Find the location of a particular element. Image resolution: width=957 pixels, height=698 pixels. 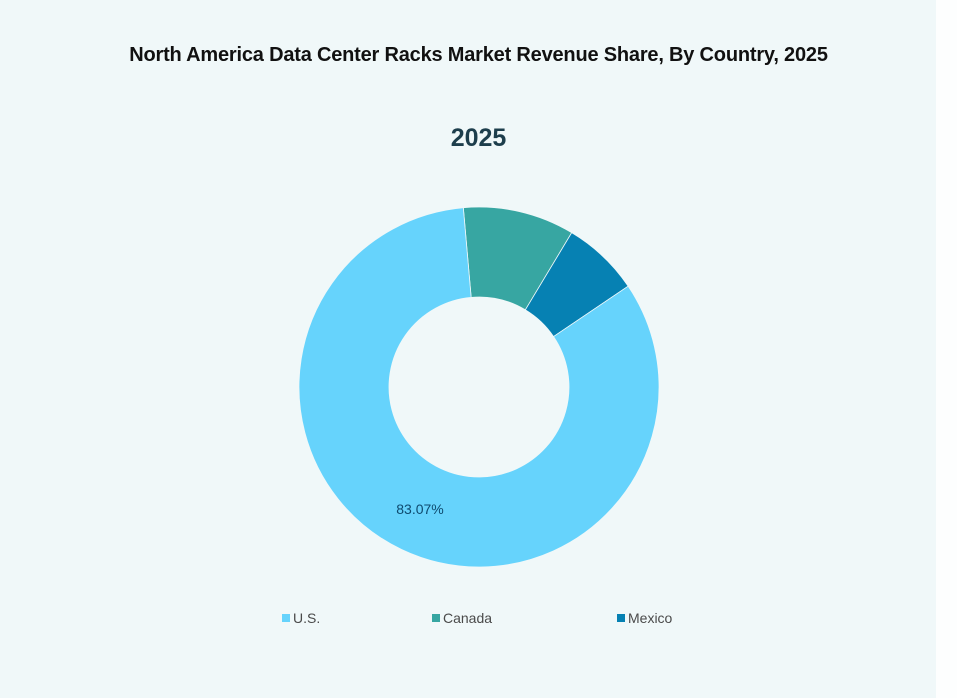

legend-item-us: U.S. is located at coordinates (301, 618).